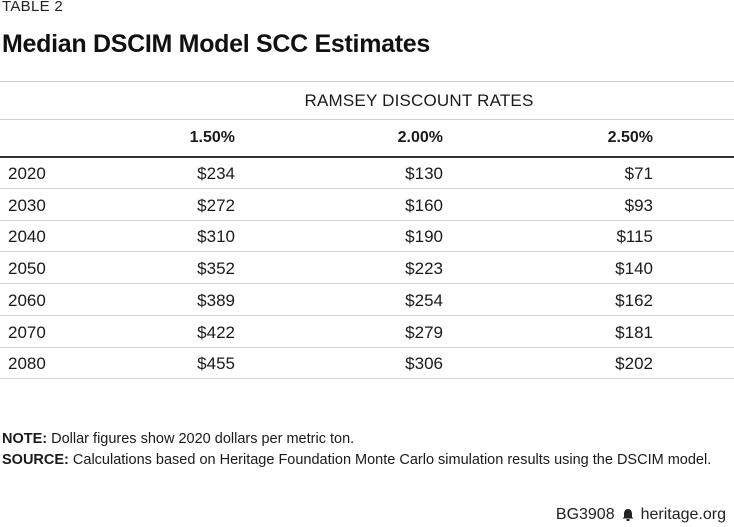 This screenshot has width=734, height=527. What do you see at coordinates (216, 332) in the screenshot?
I see `table-cell: $422` at bounding box center [216, 332].